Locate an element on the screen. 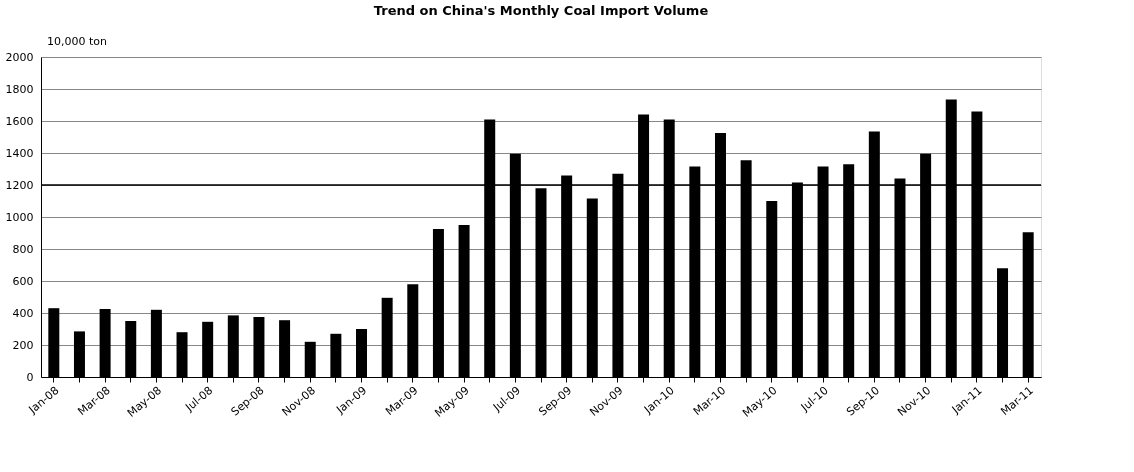  y-tick-label: 0 is located at coordinates (30, 377).